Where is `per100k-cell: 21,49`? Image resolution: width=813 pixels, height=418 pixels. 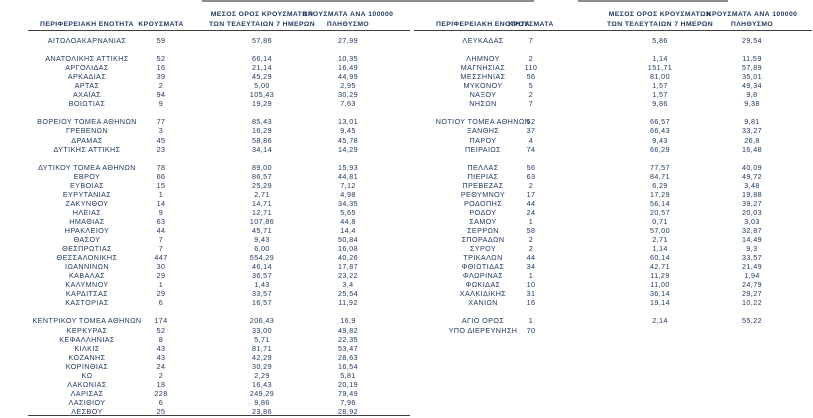 per100k-cell: 21,49 is located at coordinates (752, 267).